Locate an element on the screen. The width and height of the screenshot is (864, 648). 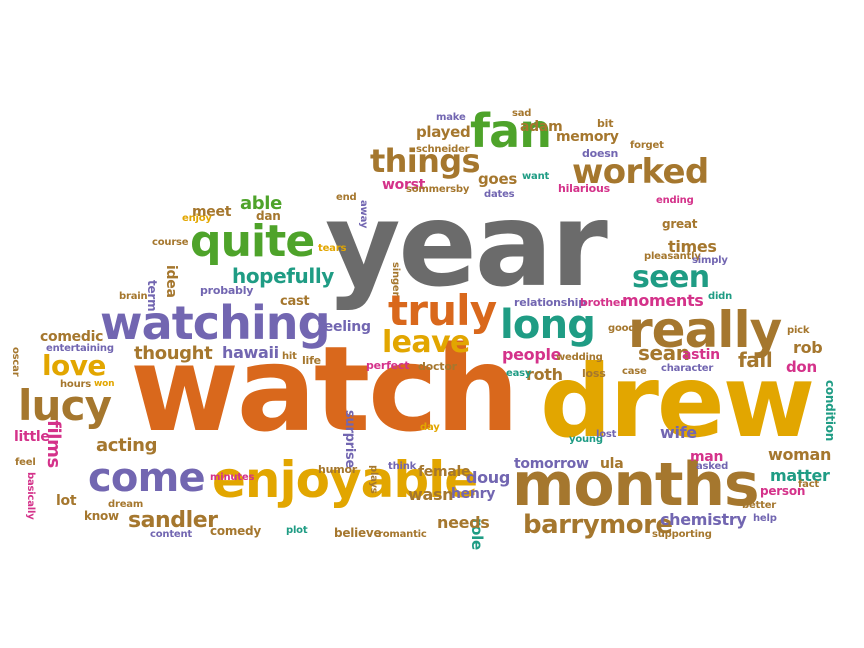
word-easy: easy is located at coordinates (519, 373).